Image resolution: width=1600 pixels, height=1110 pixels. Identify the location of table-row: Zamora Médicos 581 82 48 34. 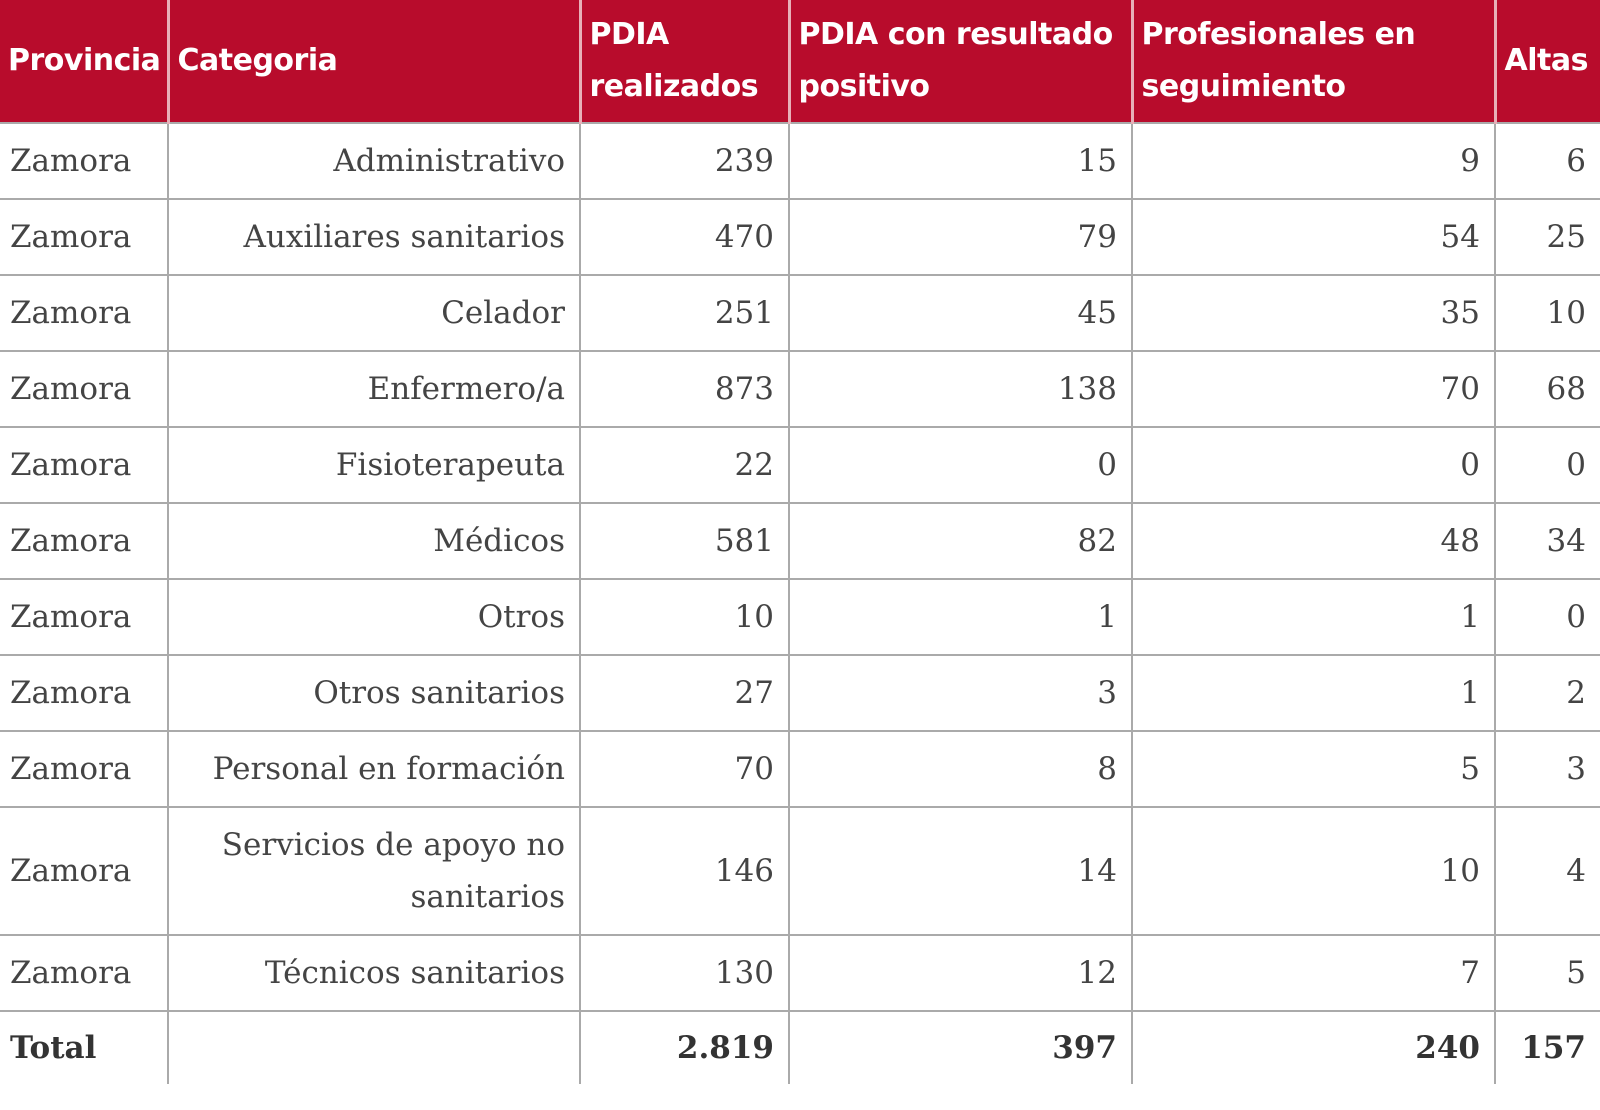
(800, 541).